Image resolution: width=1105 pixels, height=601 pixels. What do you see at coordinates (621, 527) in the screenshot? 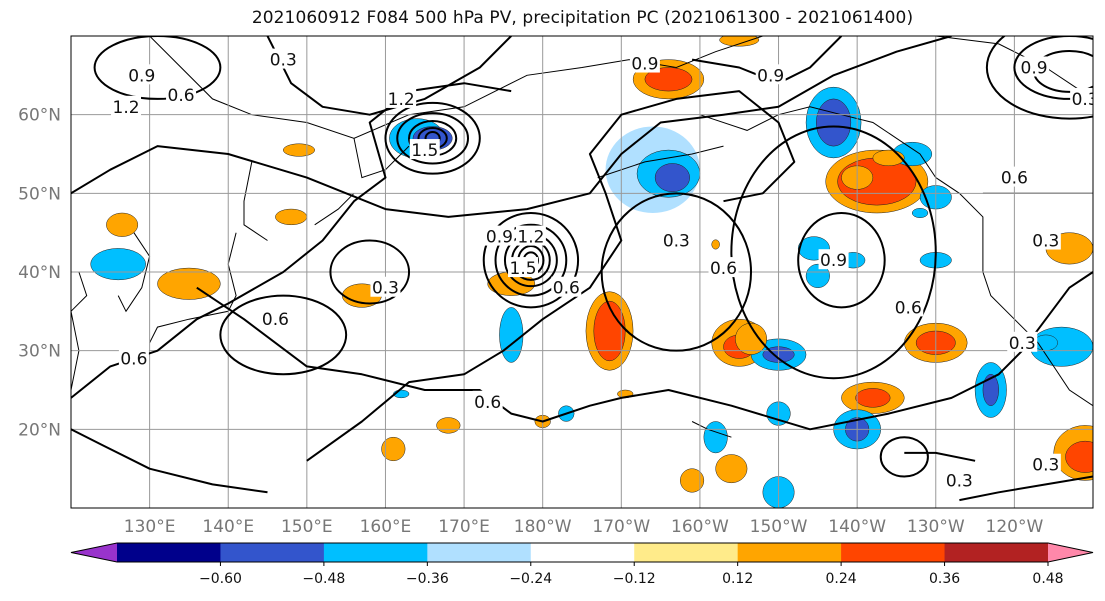
I see `lon-tick-label: 170°W` at bounding box center [621, 527].